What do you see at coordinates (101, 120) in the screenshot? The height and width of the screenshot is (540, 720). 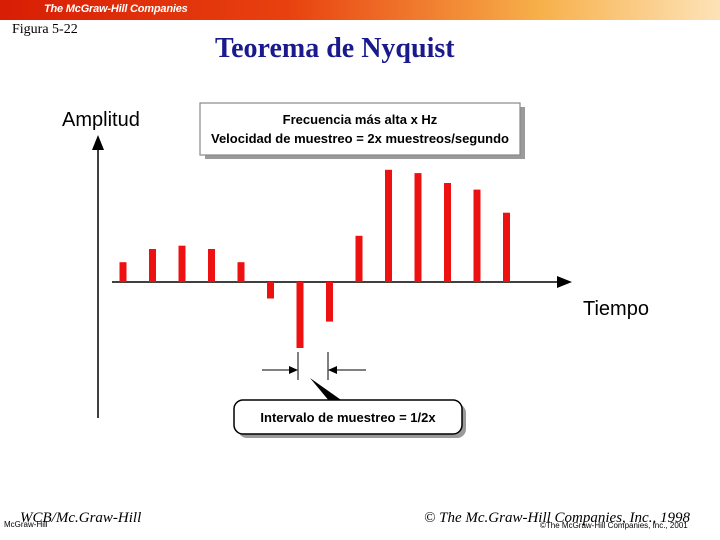 I see `y-axis-label: Amplitud` at bounding box center [101, 120].